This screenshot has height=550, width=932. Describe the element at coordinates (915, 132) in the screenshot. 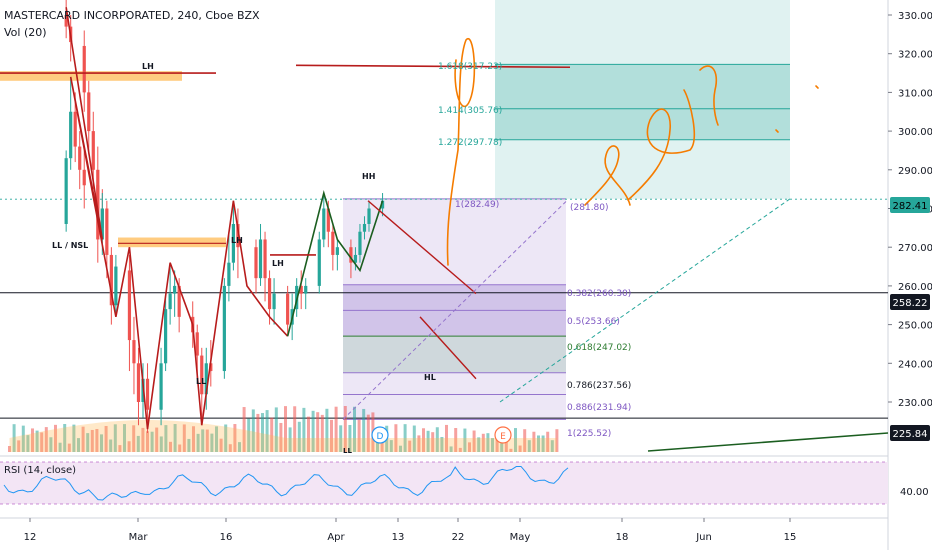

I see `price-tick-label: 300.00` at that location.